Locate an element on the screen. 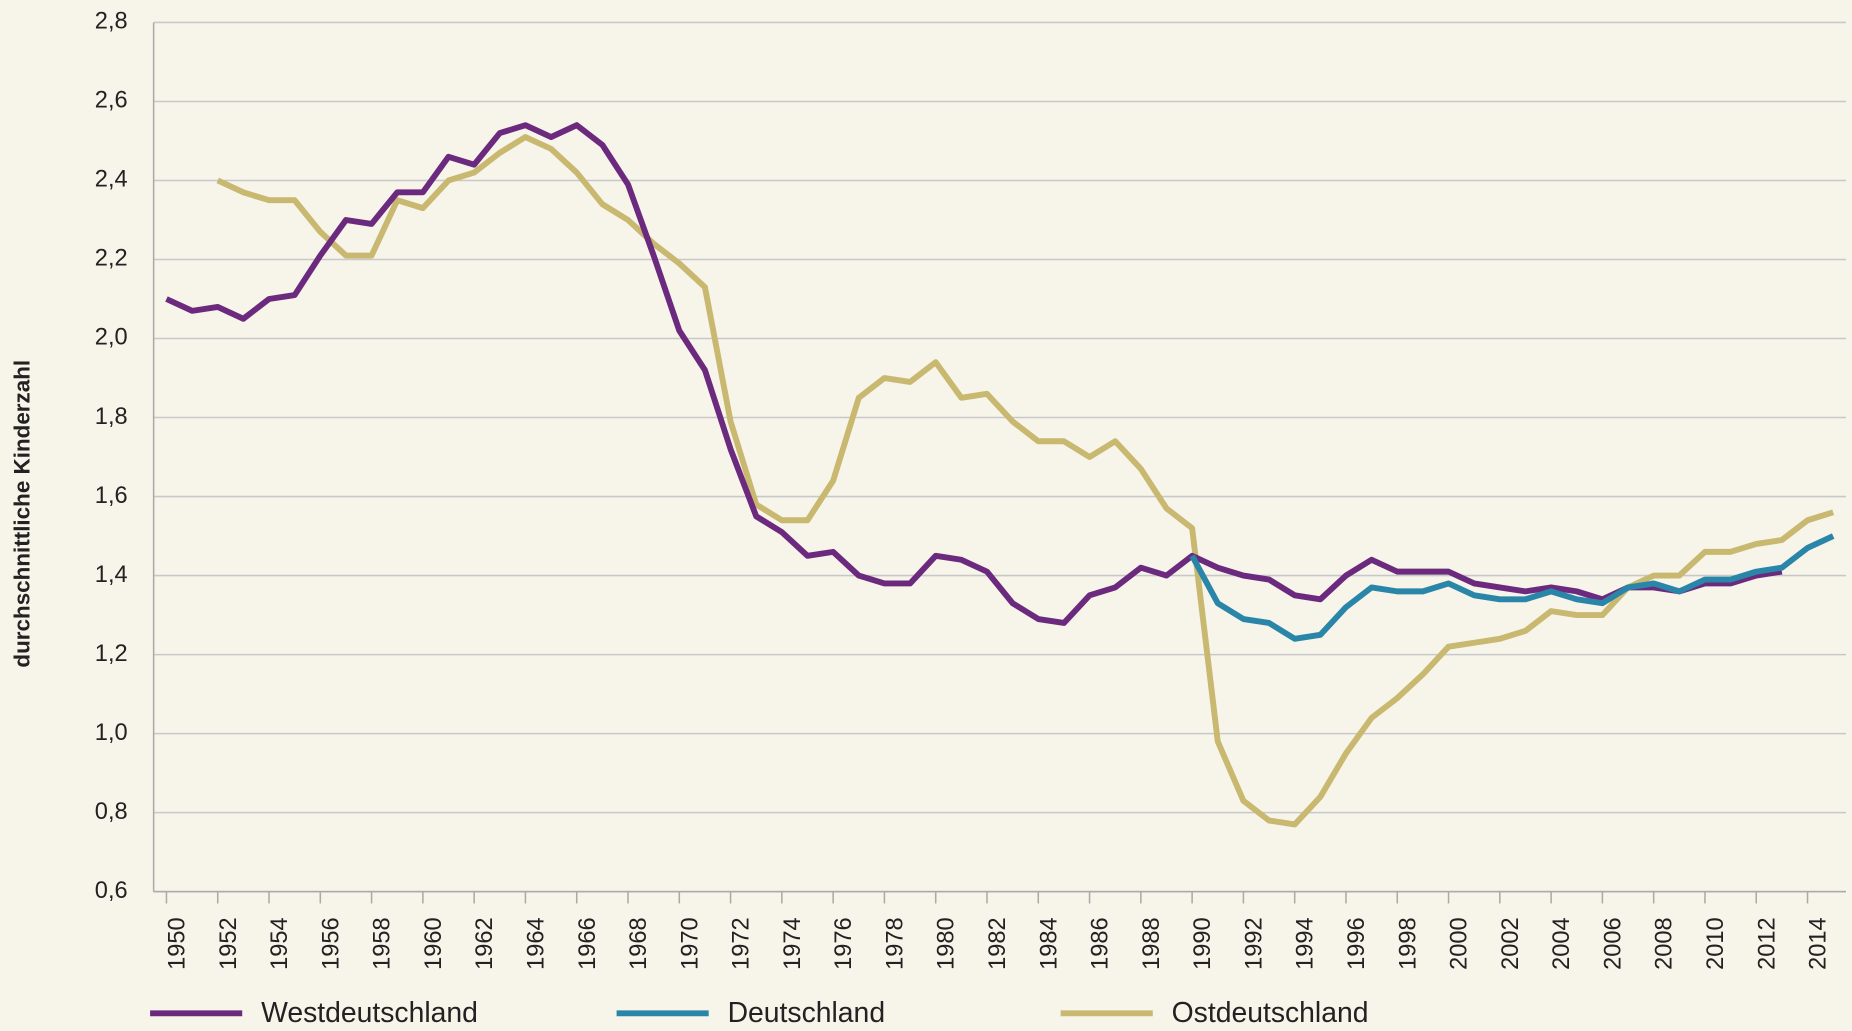  y-tick-label: 2,2 is located at coordinates (111, 259).